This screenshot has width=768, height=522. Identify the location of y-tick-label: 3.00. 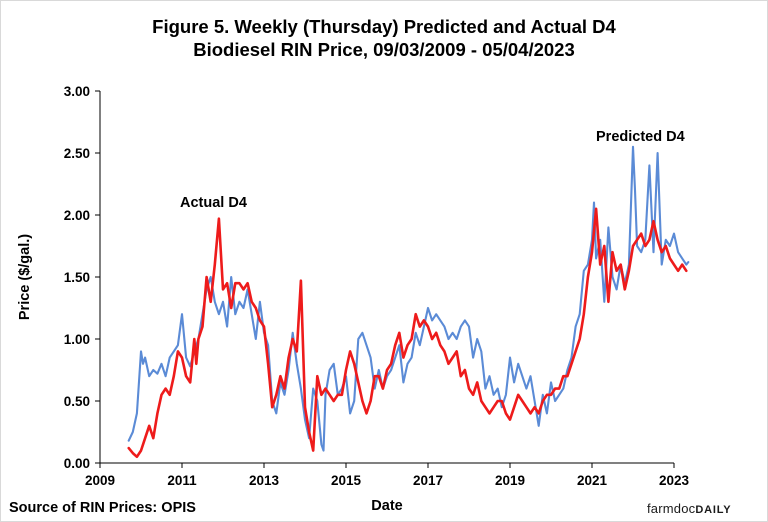
(77, 91).